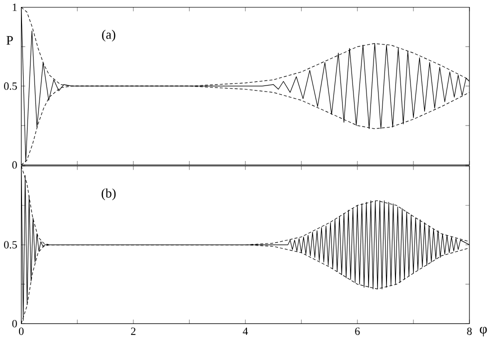  I want to click on y-axis-title: P, so click(9, 40).